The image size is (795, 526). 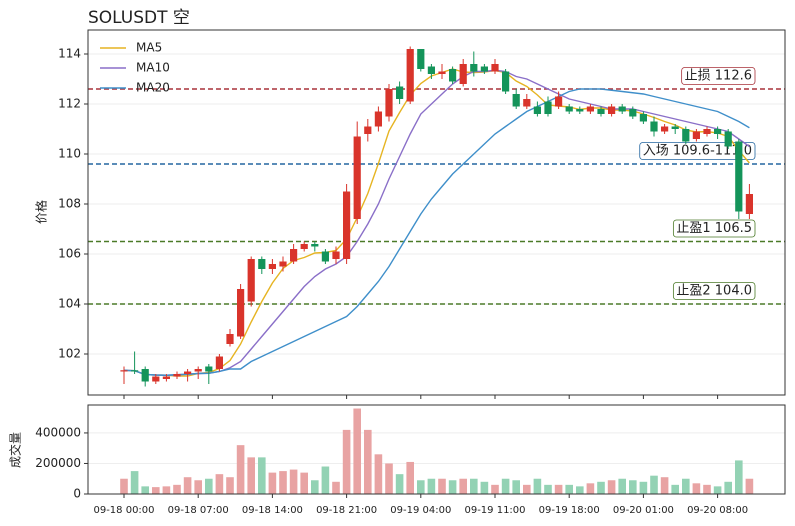 I want to click on x-tick-label: 09-18 07:00, so click(x=198, y=510).